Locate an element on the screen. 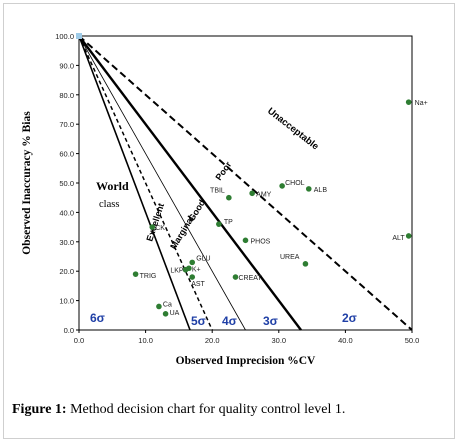 The image size is (459, 445). origin-marker is located at coordinates (79, 36).